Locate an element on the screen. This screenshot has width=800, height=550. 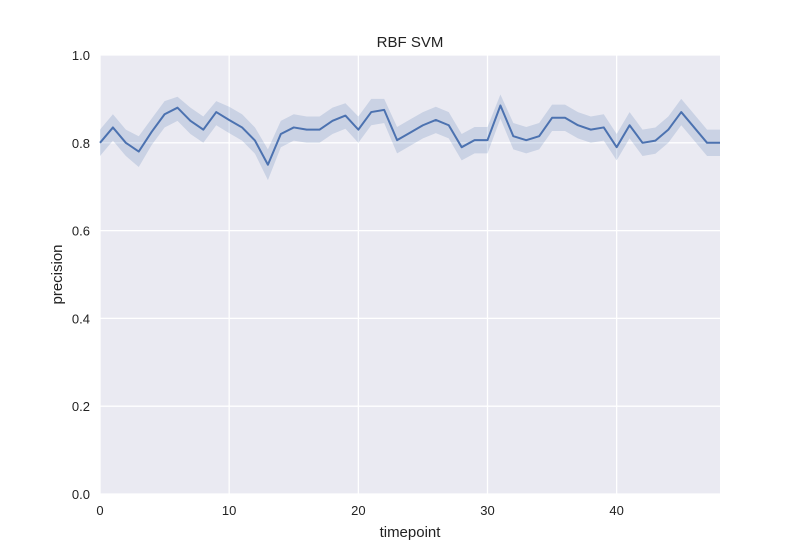
y-tick-label: 0.4 is located at coordinates (81, 318).